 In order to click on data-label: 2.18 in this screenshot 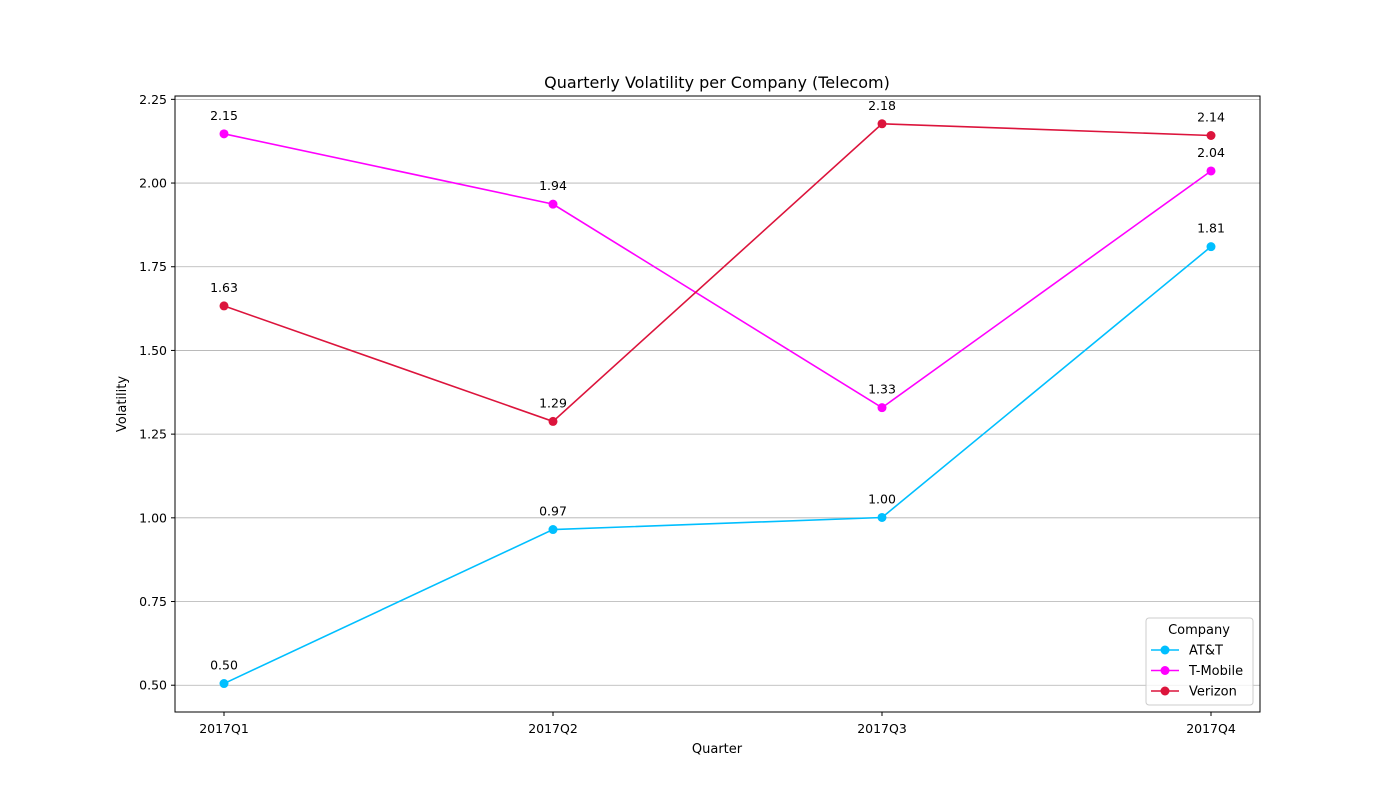, I will do `click(882, 105)`.